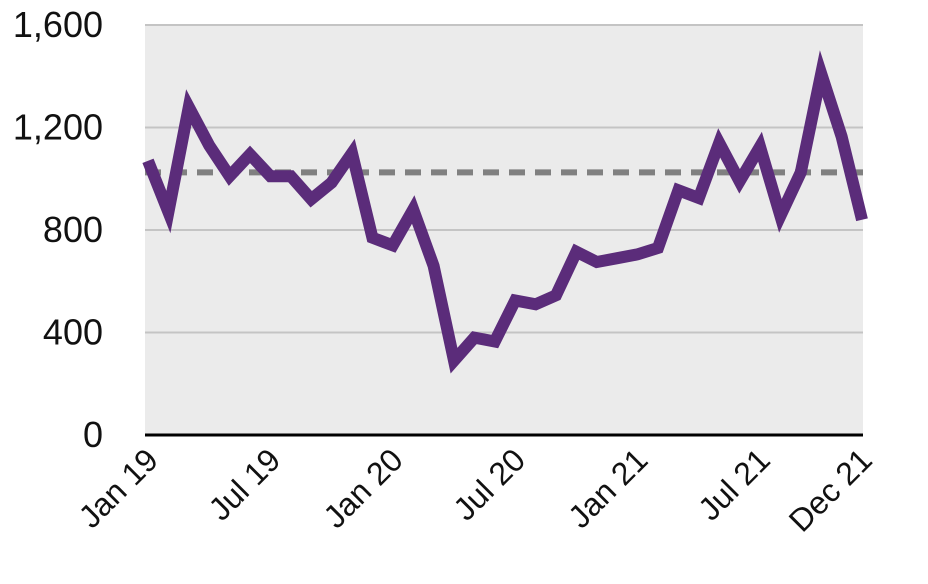  What do you see at coordinates (73, 229) in the screenshot?
I see `y-tick-label: 800` at bounding box center [73, 229].